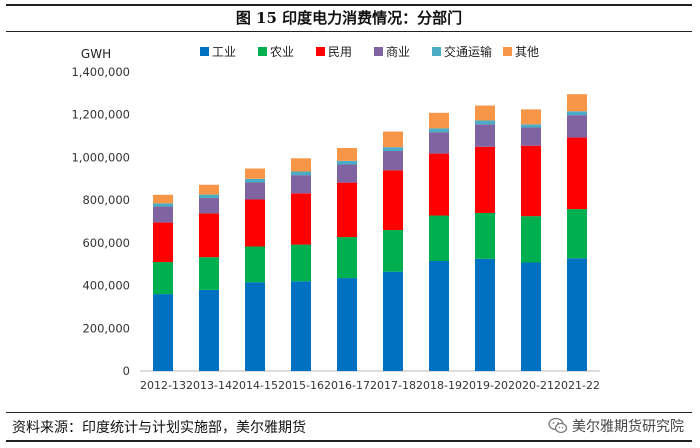 Image resolution: width=700 pixels, height=448 pixels. What do you see at coordinates (209, 235) in the screenshot?
I see `bar-segment-2013-14-民用` at bounding box center [209, 235].